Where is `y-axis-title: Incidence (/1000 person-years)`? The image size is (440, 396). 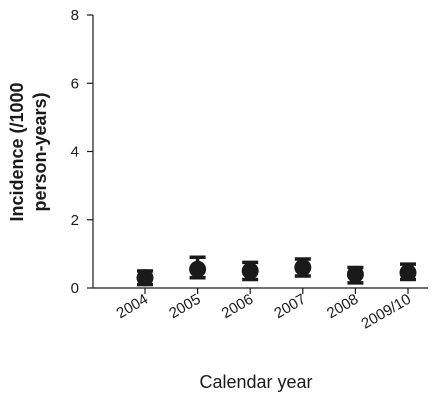
y-axis-title: Incidence (/1000 person-years) is located at coordinates (28, 151).